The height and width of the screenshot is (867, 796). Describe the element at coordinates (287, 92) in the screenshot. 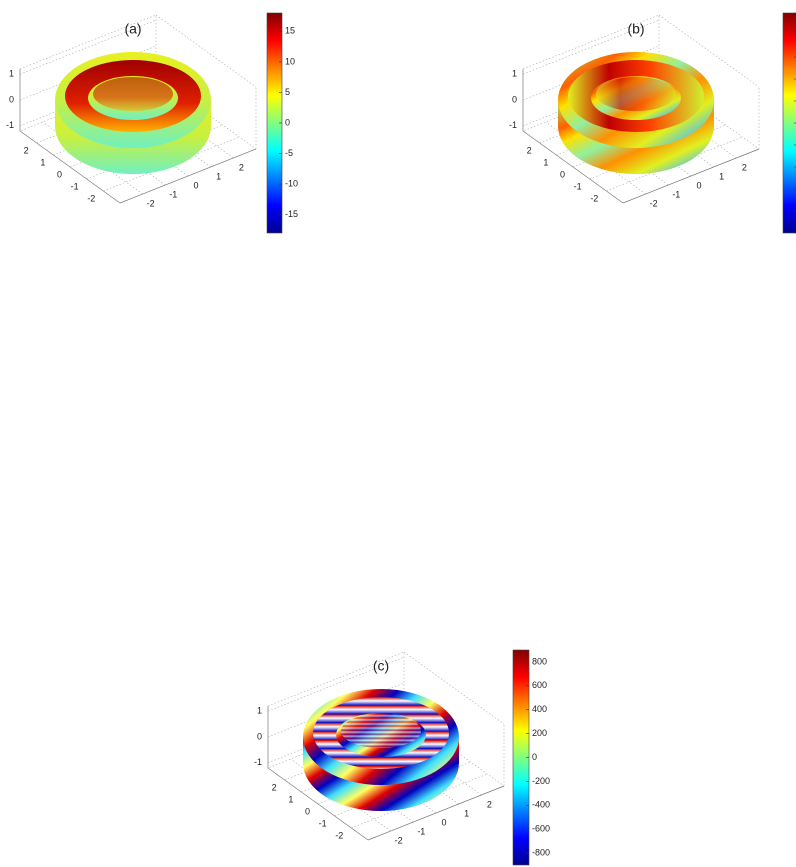

I see `colorbar-tick-label: 5` at that location.